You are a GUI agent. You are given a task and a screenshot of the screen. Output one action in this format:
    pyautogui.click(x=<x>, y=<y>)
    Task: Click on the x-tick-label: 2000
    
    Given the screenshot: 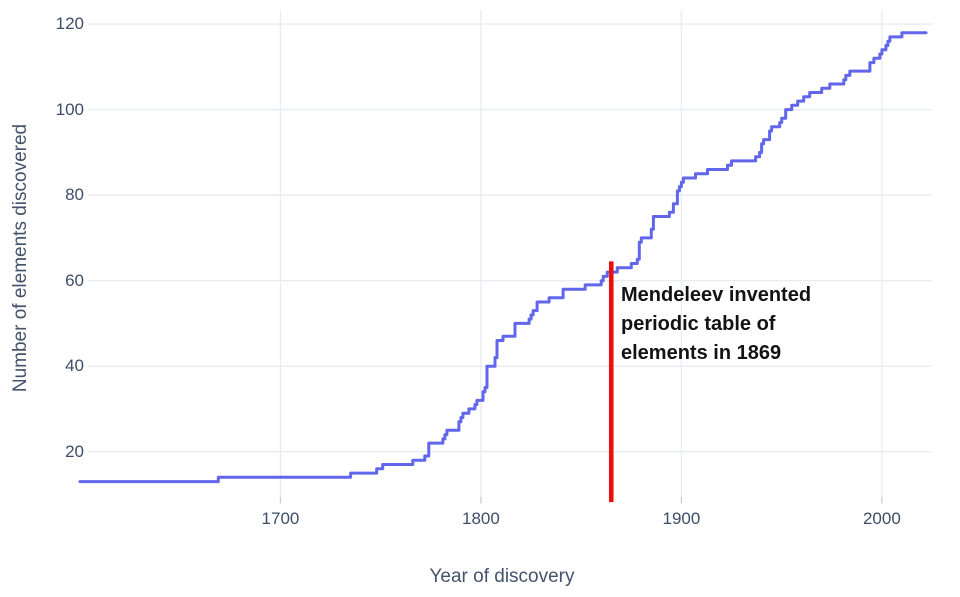 What is the action you would take?
    pyautogui.click(x=881, y=518)
    